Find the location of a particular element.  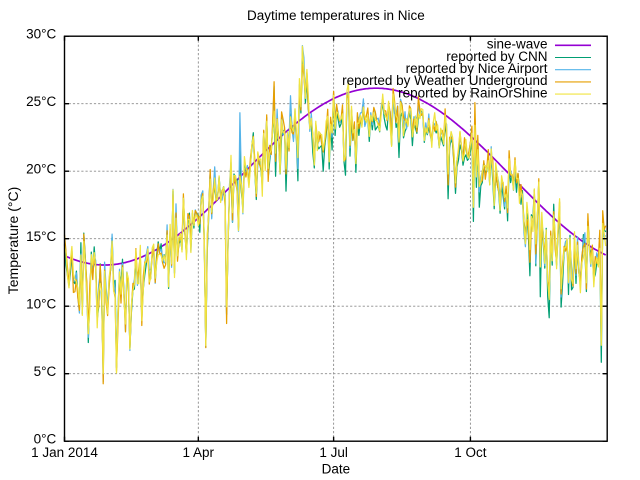

svg-text: 1 Apr is located at coordinates (199, 452).